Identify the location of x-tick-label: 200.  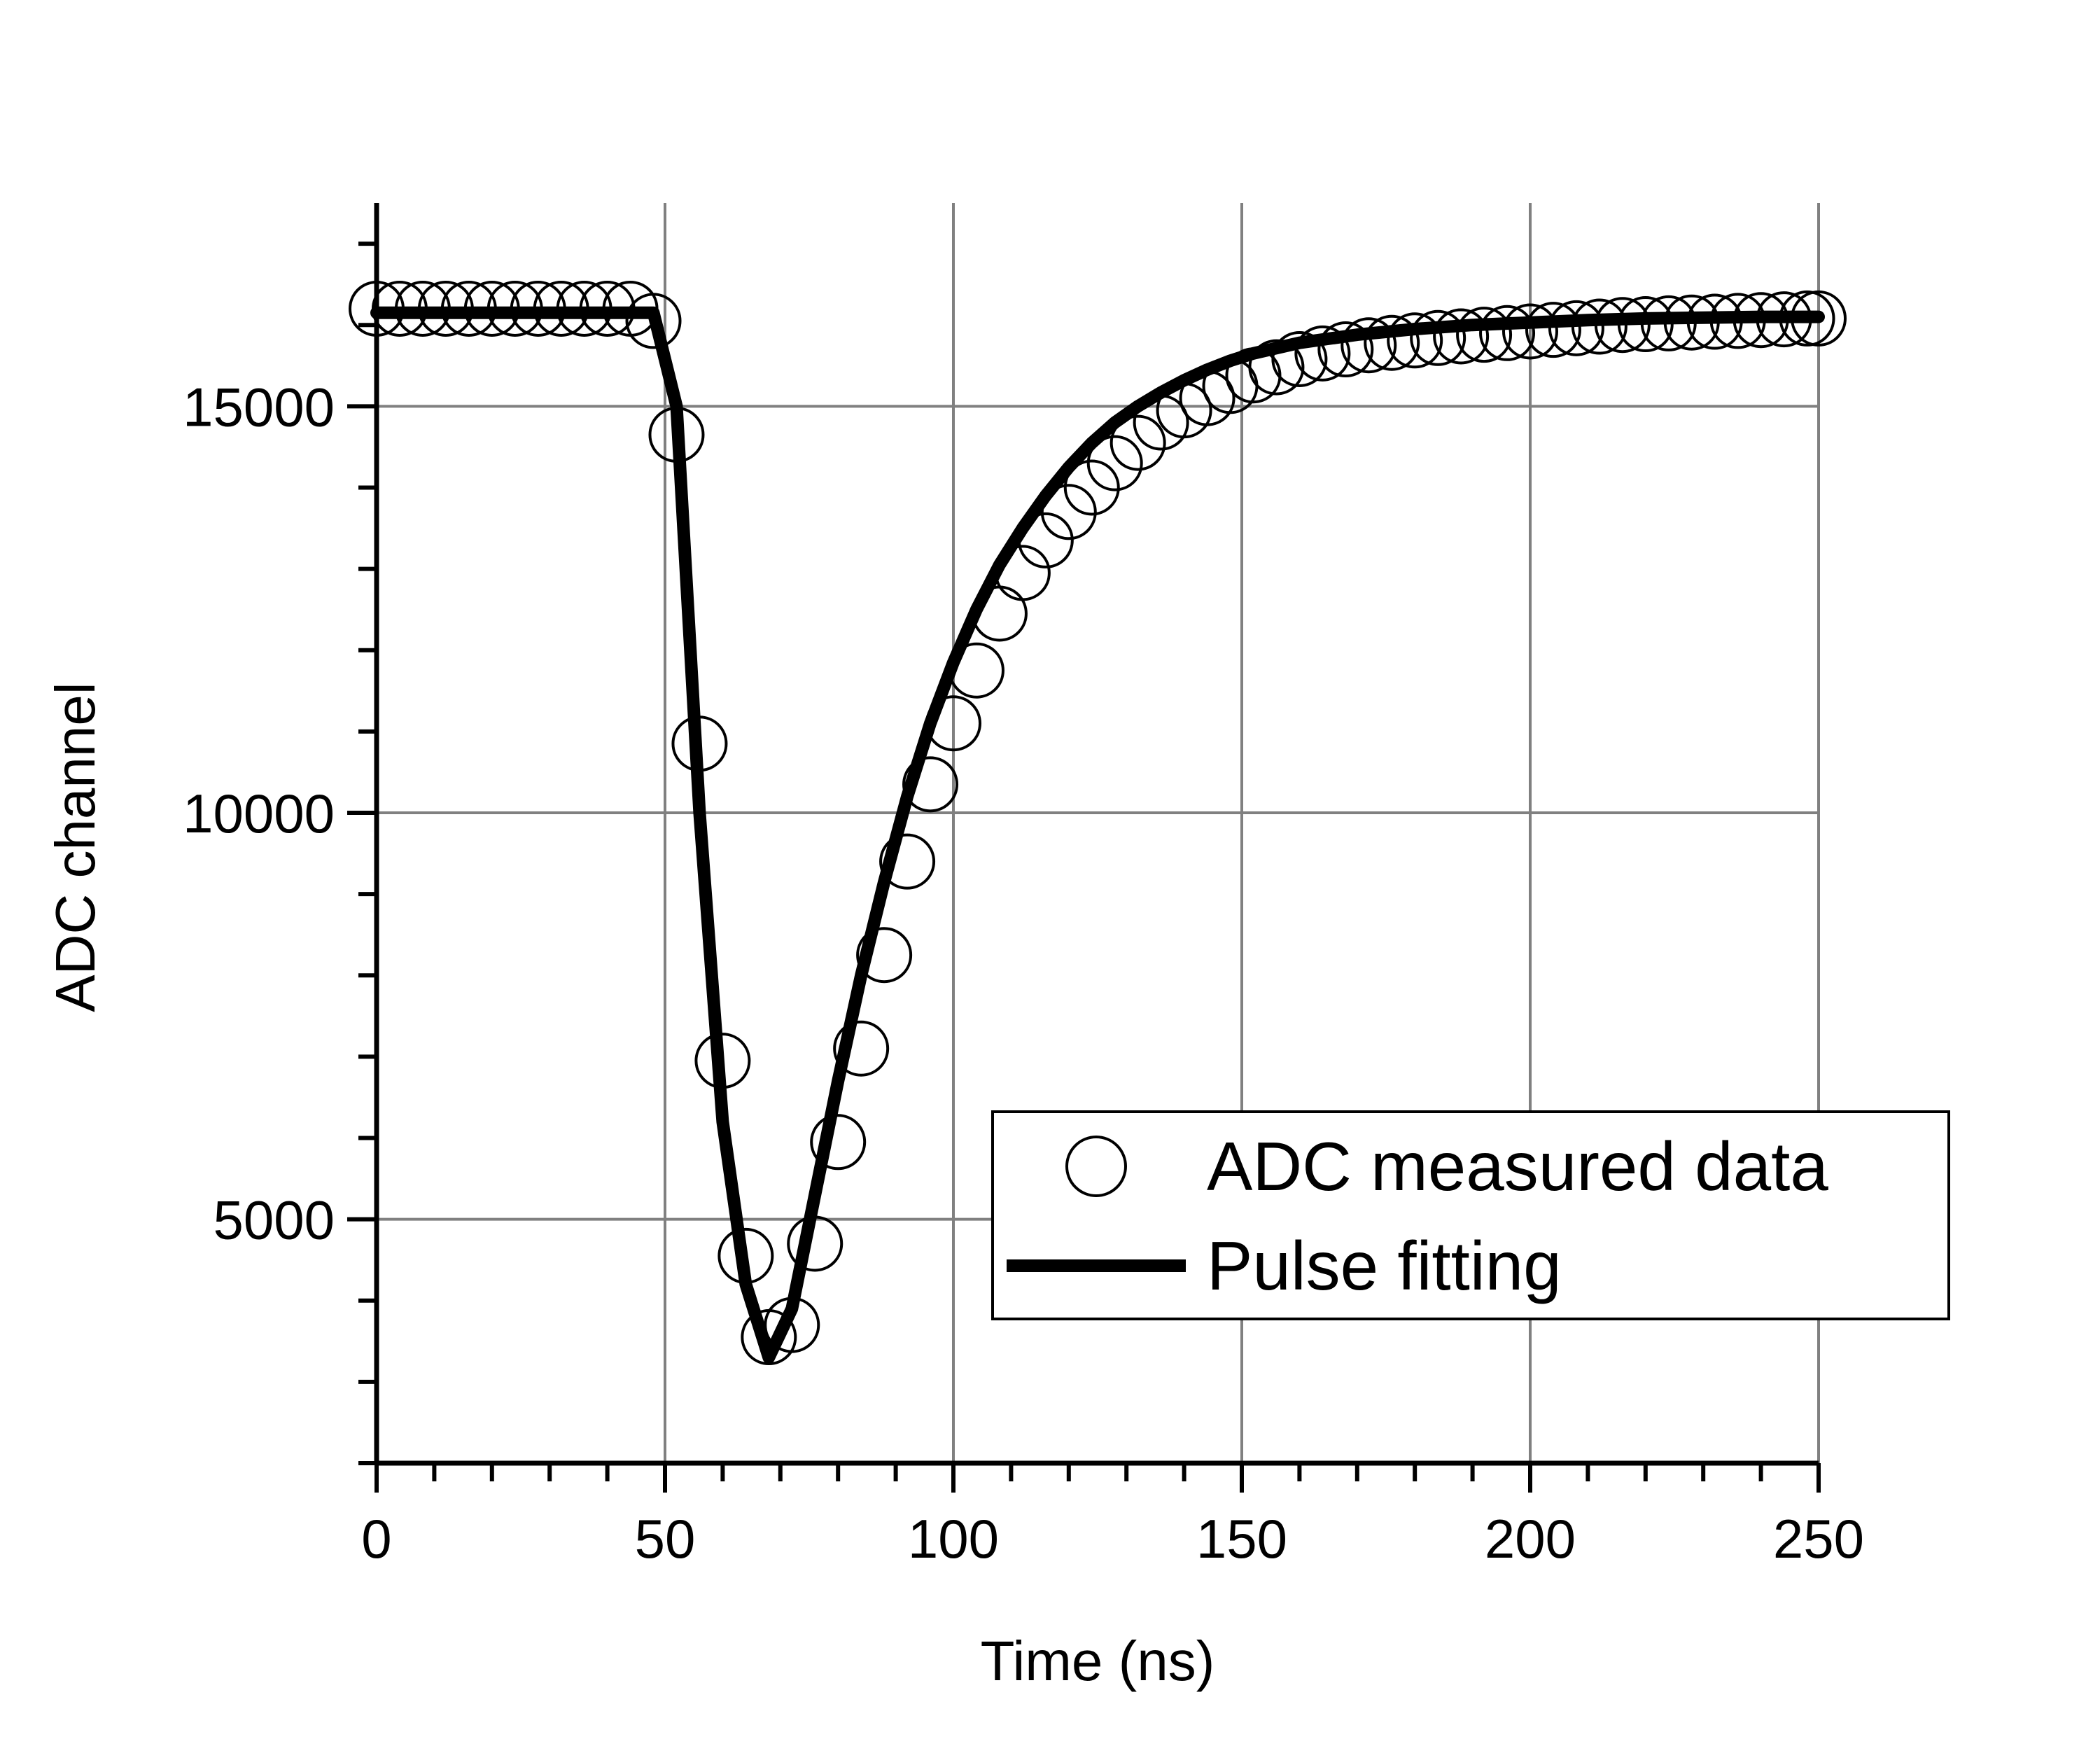
(1530, 1539).